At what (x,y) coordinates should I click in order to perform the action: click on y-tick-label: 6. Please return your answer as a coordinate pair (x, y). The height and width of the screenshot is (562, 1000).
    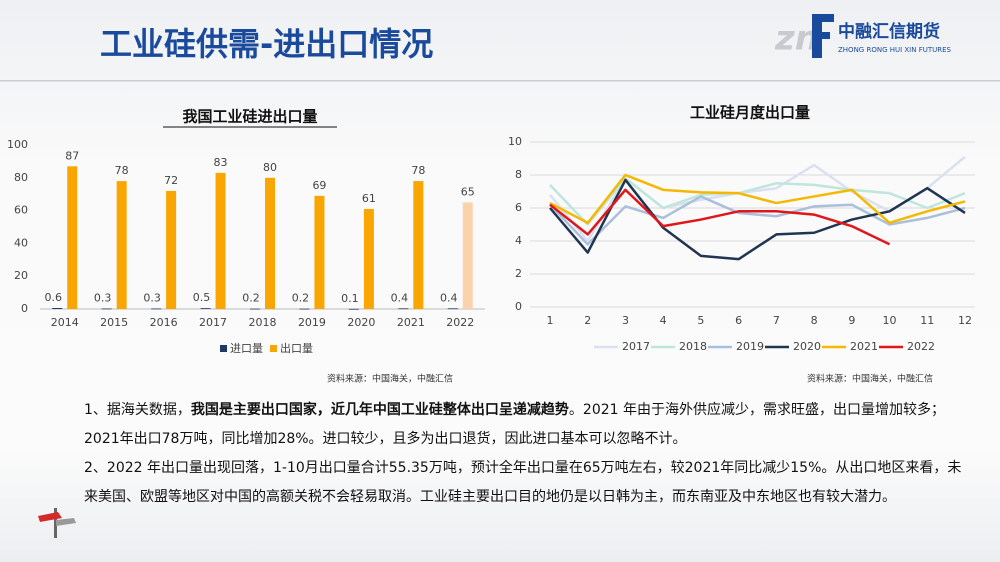
    Looking at the image, I should click on (518, 207).